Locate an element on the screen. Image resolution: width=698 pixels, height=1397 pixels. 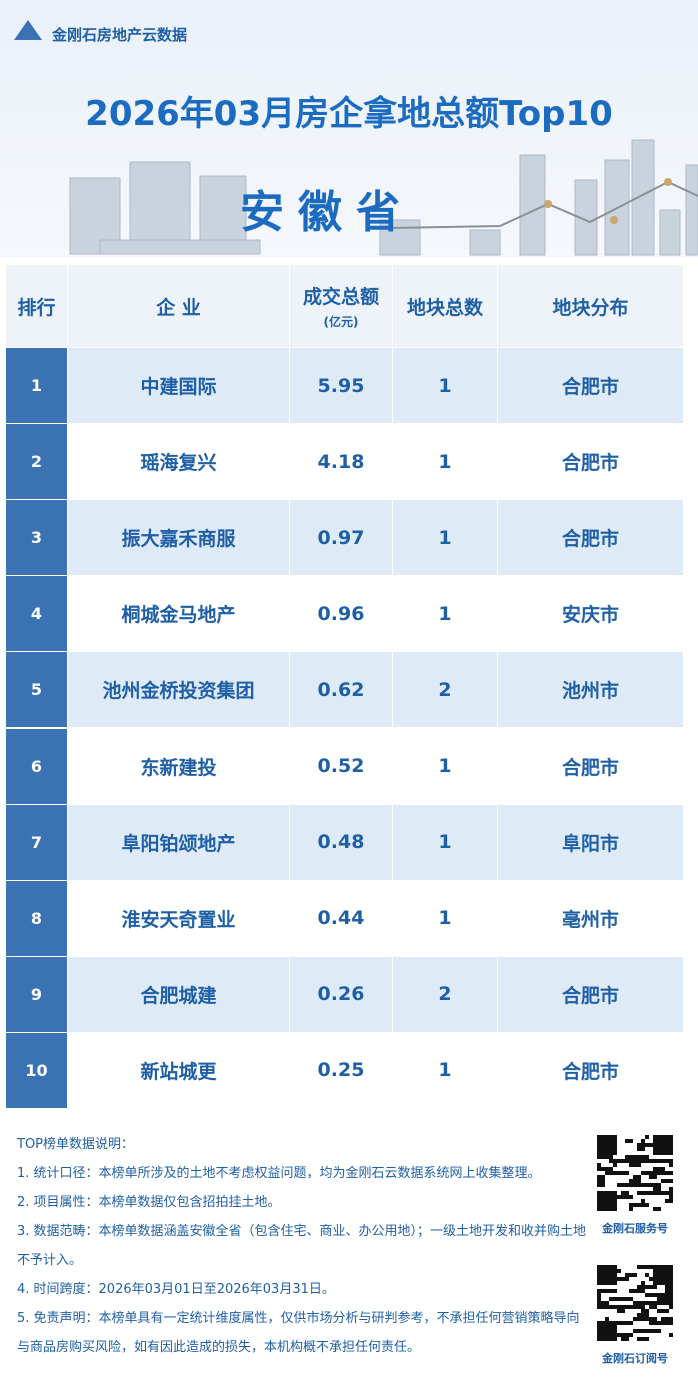
amount: 0.62 is located at coordinates (341, 690).